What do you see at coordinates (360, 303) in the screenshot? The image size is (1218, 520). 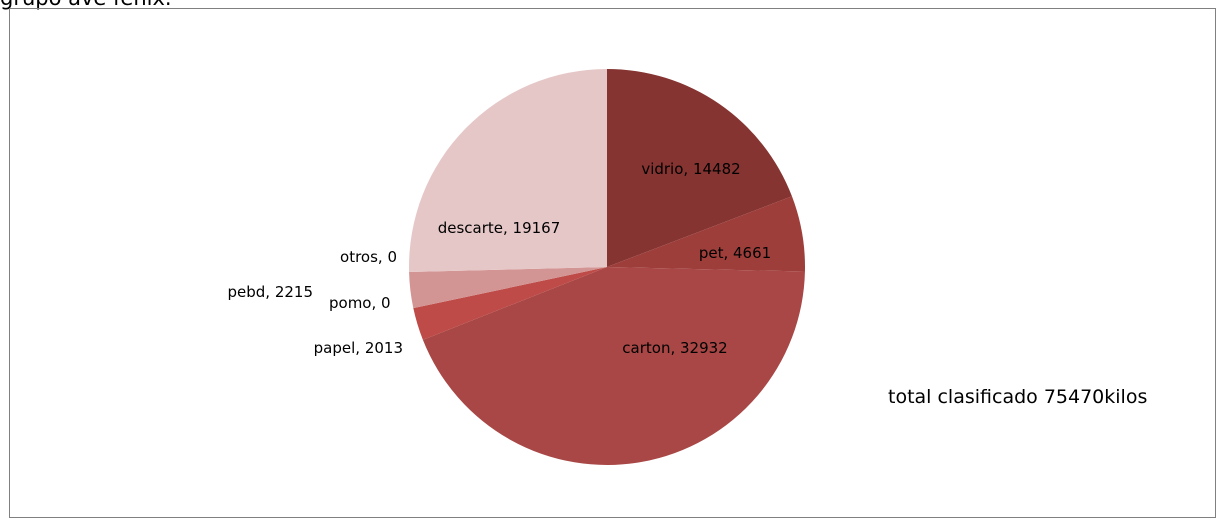 I see `data-label-pomo: pomo, 0` at bounding box center [360, 303].